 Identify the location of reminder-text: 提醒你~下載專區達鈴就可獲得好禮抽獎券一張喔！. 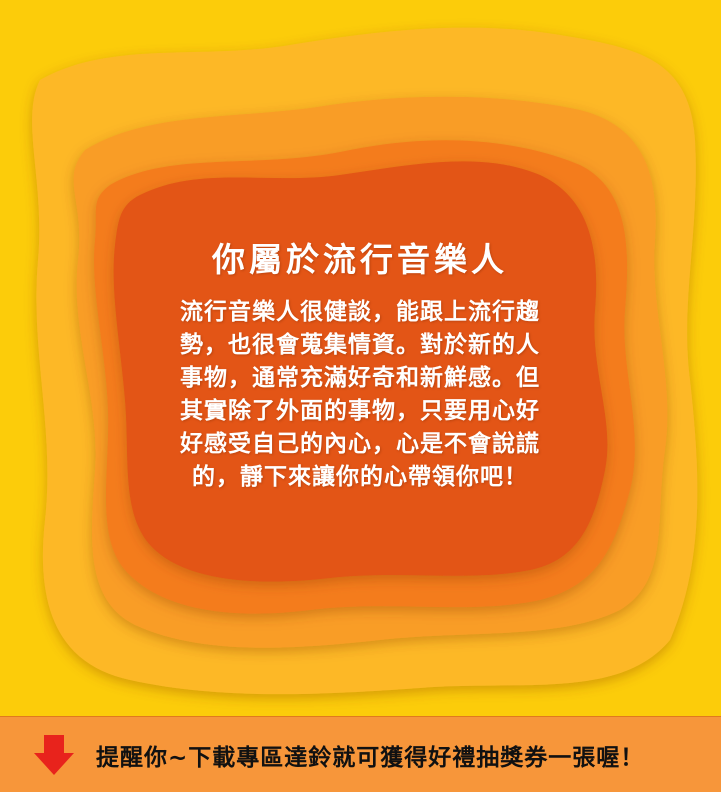
(370, 757).